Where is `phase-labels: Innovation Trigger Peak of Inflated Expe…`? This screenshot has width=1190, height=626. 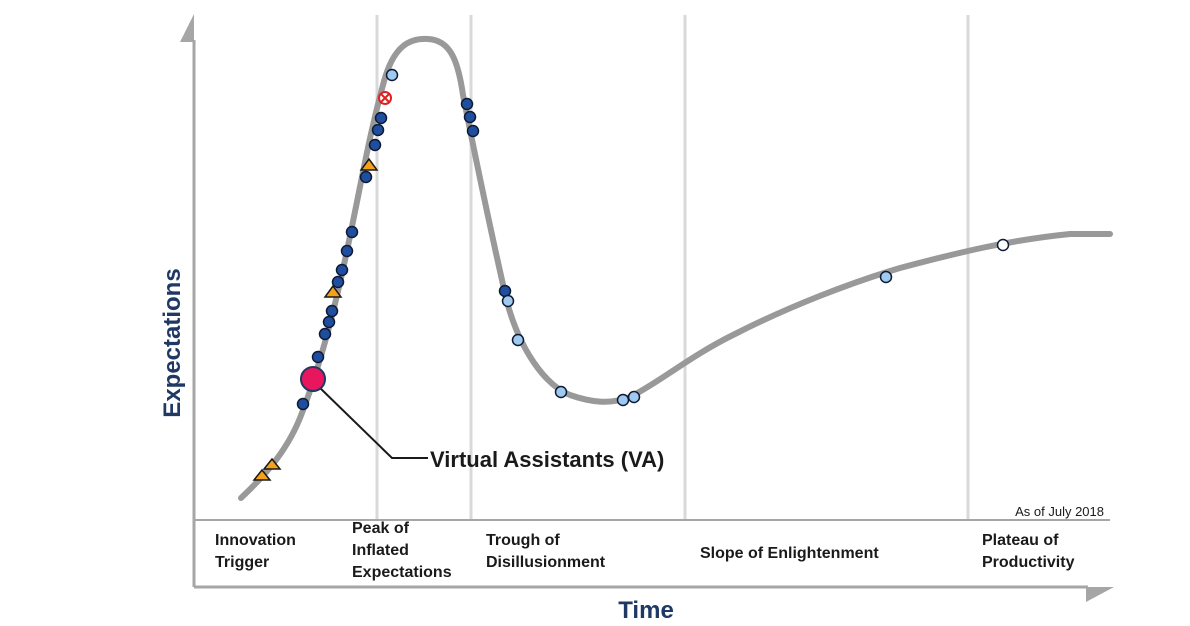 phase-labels: Innovation Trigger Peak of Inflated Expe… is located at coordinates (645, 550).